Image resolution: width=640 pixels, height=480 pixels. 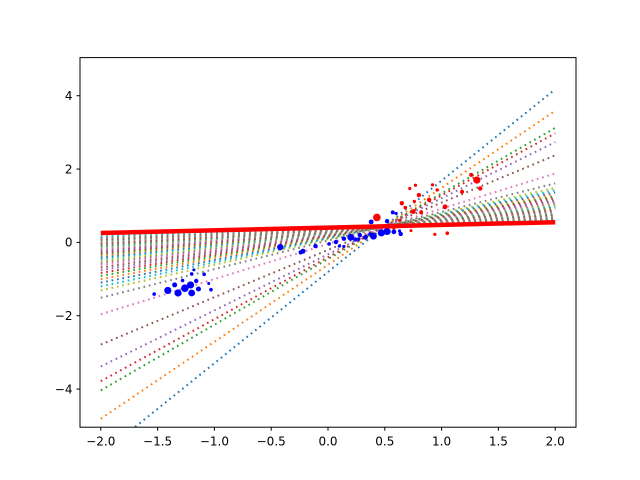 What do you see at coordinates (555, 442) in the screenshot?
I see `x-tick-label-8: 2.0` at bounding box center [555, 442].